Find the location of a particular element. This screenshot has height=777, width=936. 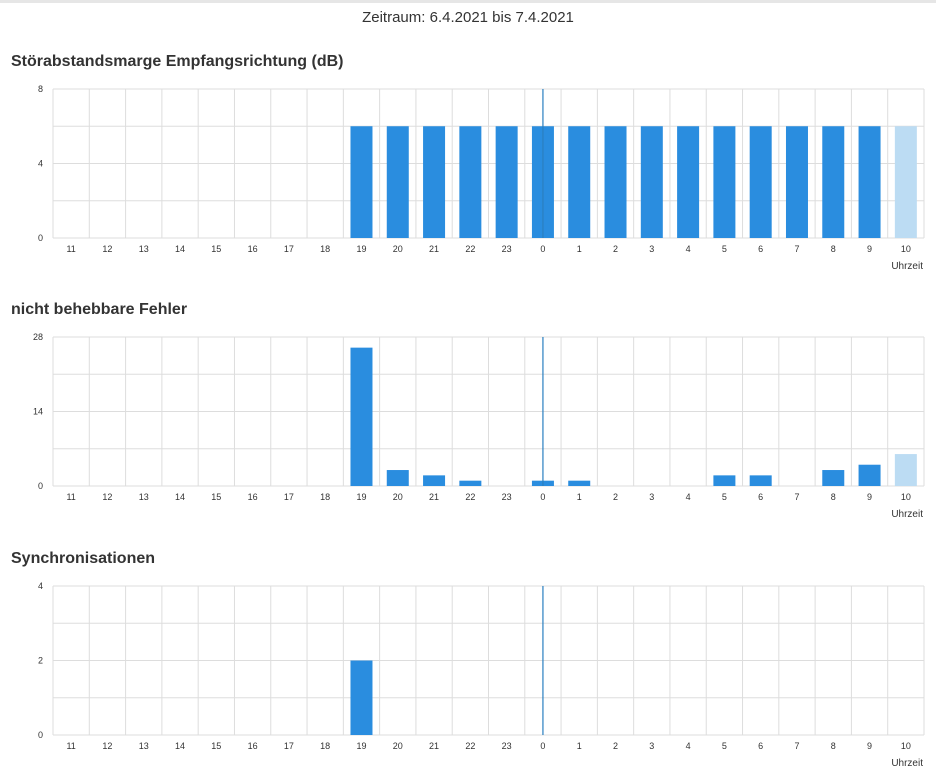

top-divider is located at coordinates (468, 1).